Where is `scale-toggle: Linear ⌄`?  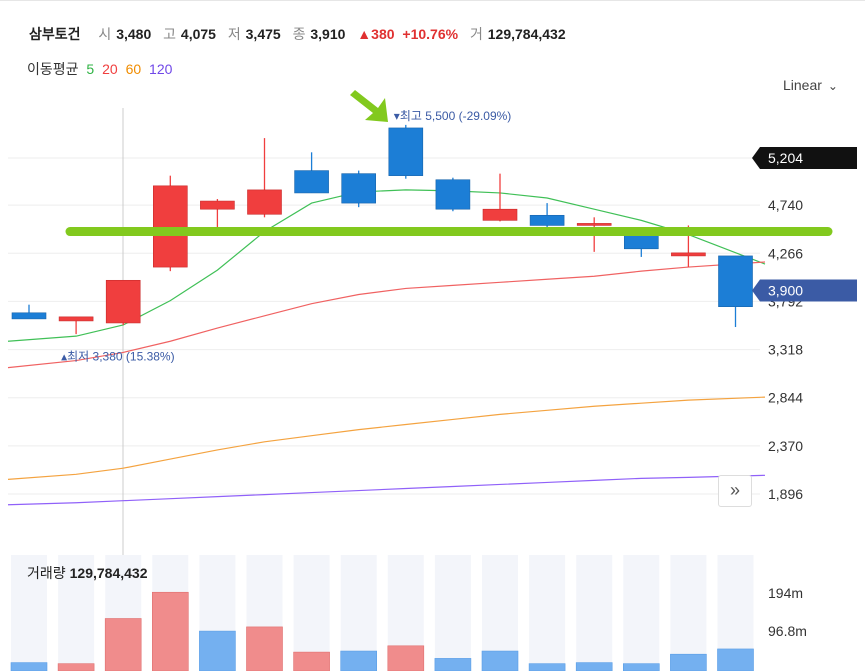 scale-toggle: Linear ⌄ is located at coordinates (810, 85).